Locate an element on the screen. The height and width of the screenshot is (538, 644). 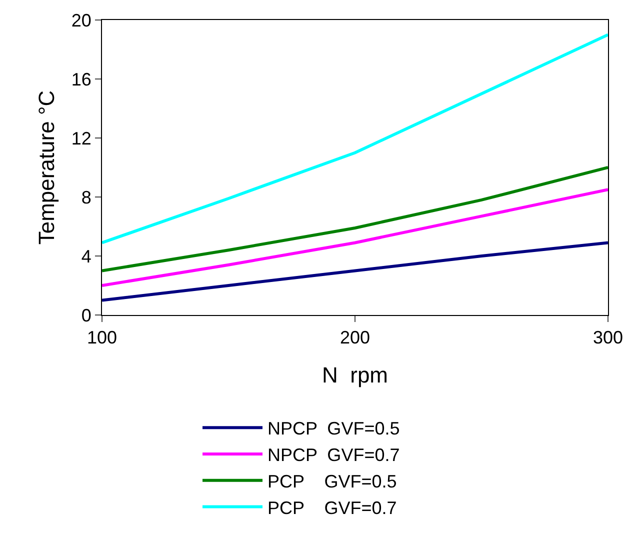
y-tick-label: 12 is located at coordinates (81, 138).